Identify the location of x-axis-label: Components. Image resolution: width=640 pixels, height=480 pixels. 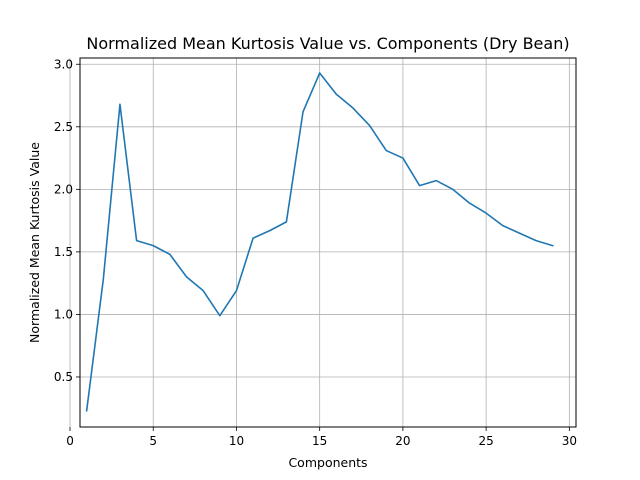
(327, 462).